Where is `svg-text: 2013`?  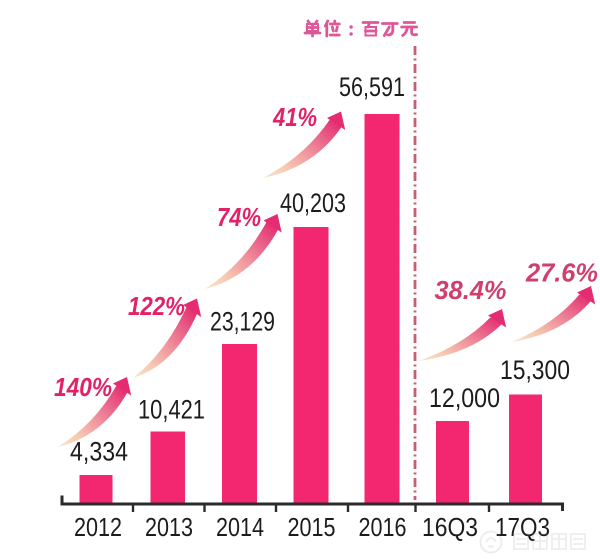 svg-text: 2013 is located at coordinates (169, 528).